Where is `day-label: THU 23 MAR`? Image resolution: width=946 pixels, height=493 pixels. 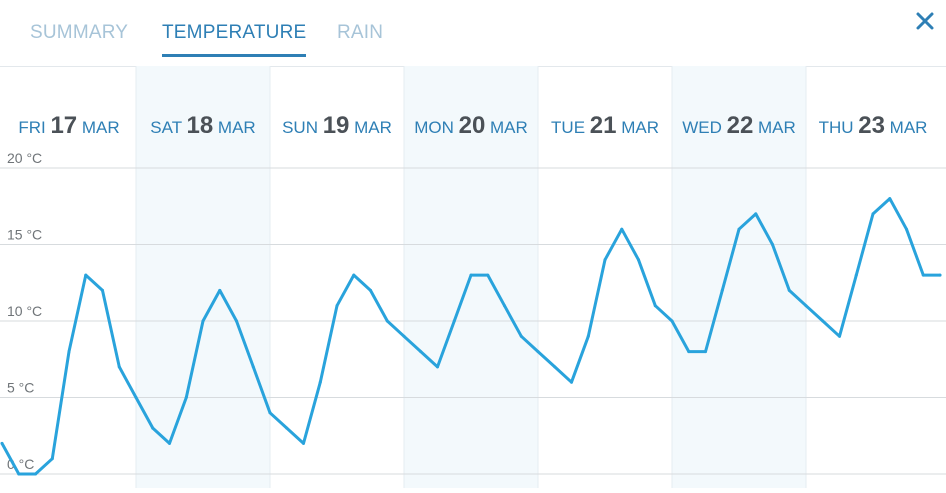
day-label: THU 23 MAR is located at coordinates (873, 125).